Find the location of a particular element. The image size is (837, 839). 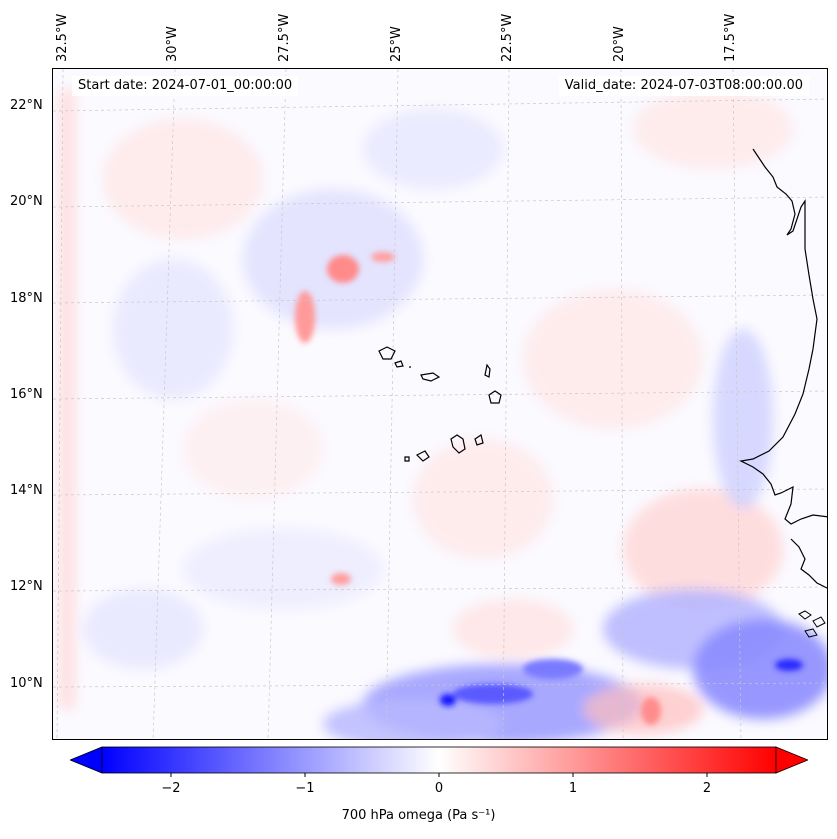

lon-label-32-5w: 32.5°W is located at coordinates (62, 37).